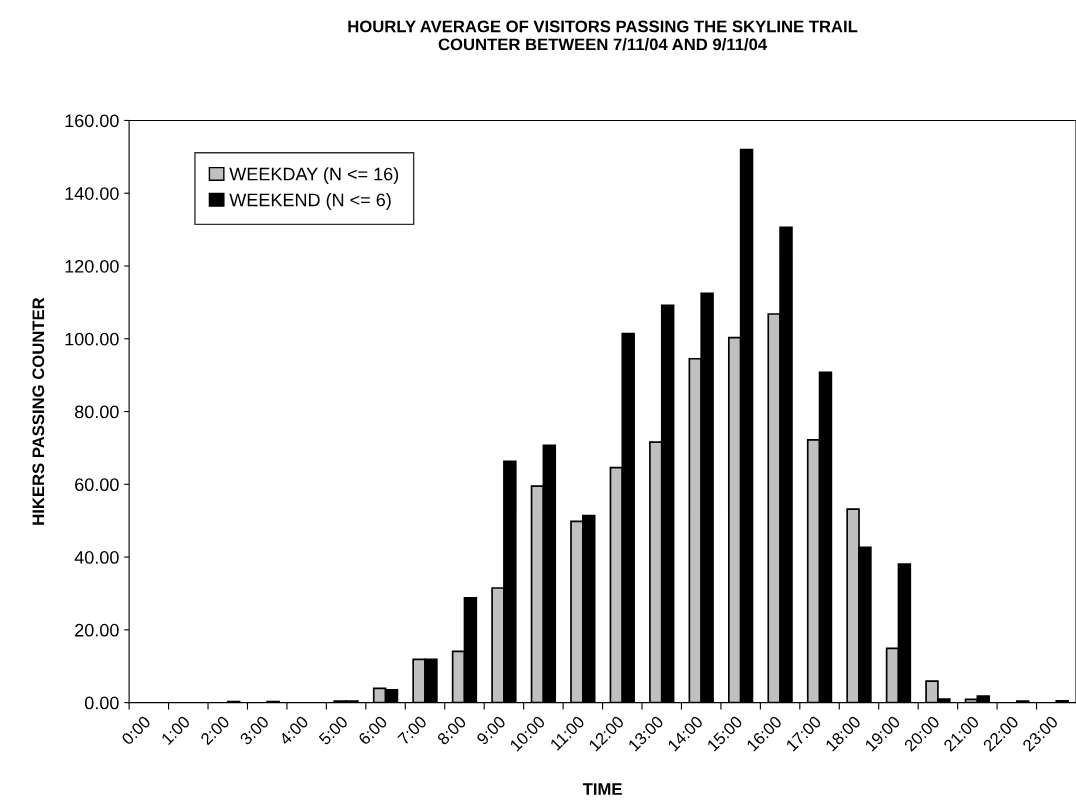 This screenshot has width=1076, height=803. What do you see at coordinates (372, 730) in the screenshot?
I see `x-tick-label: 6:00` at bounding box center [372, 730].